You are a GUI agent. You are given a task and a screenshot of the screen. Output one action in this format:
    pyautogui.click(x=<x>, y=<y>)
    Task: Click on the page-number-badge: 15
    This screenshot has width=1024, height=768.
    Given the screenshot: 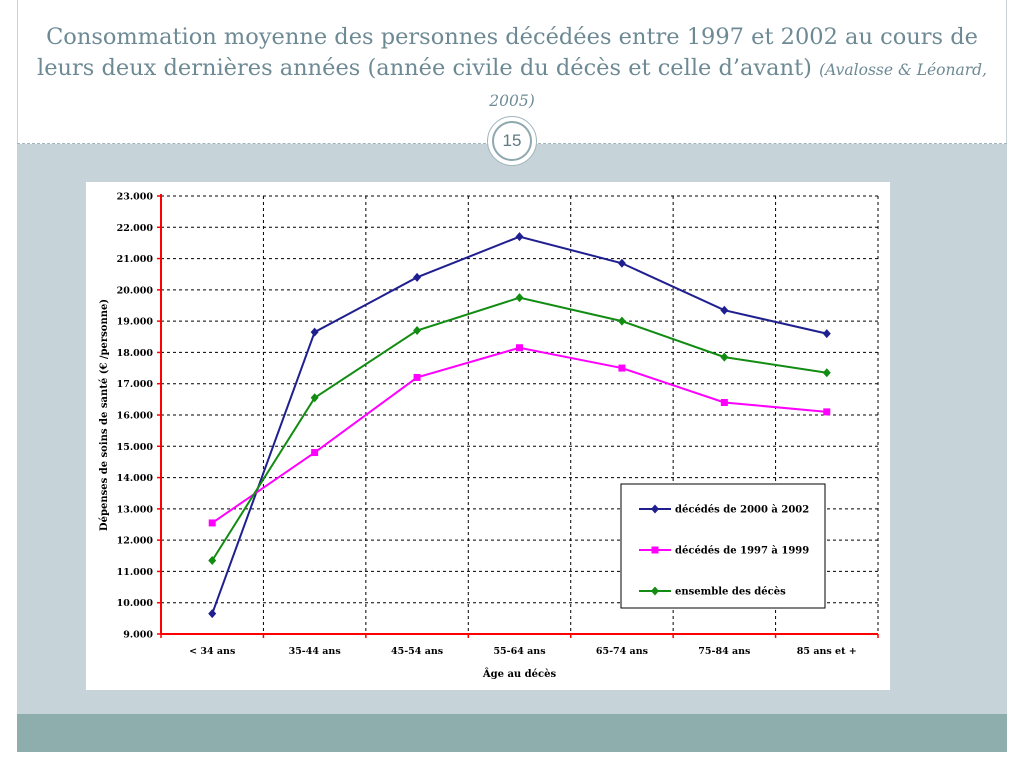 What is the action you would take?
    pyautogui.click(x=512, y=141)
    